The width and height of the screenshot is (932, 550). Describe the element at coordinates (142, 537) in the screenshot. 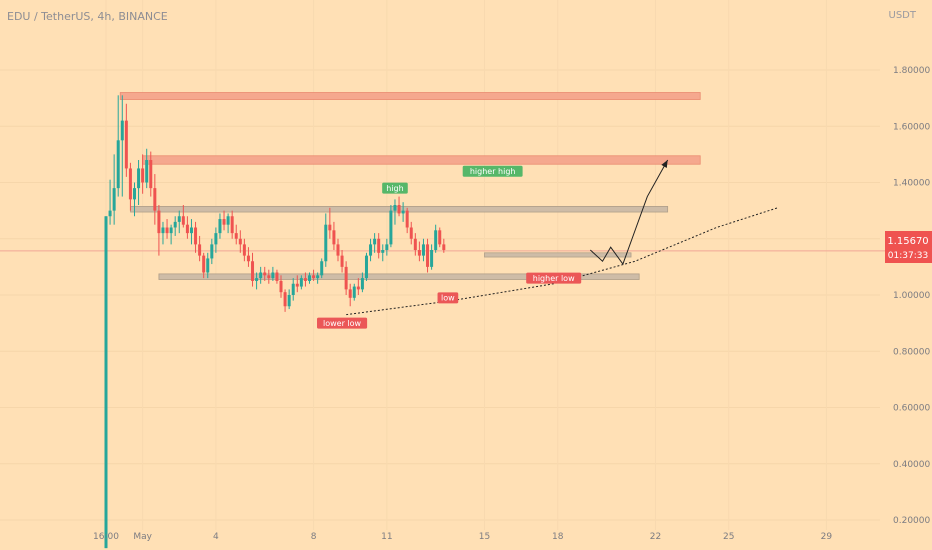

I see `time-tick-label: May` at that location.